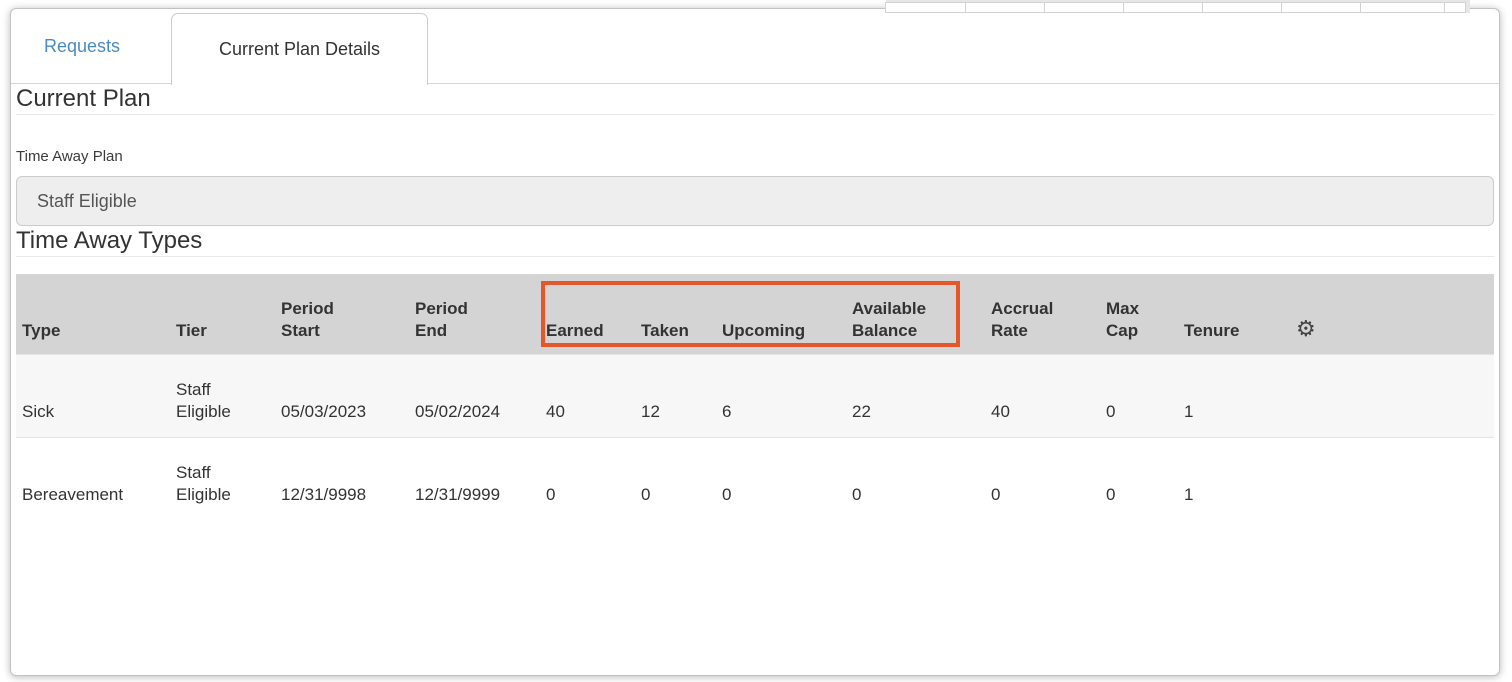 Image resolution: width=1512 pixels, height=682 pixels. I want to click on cell-earned: 0, so click(551, 494).